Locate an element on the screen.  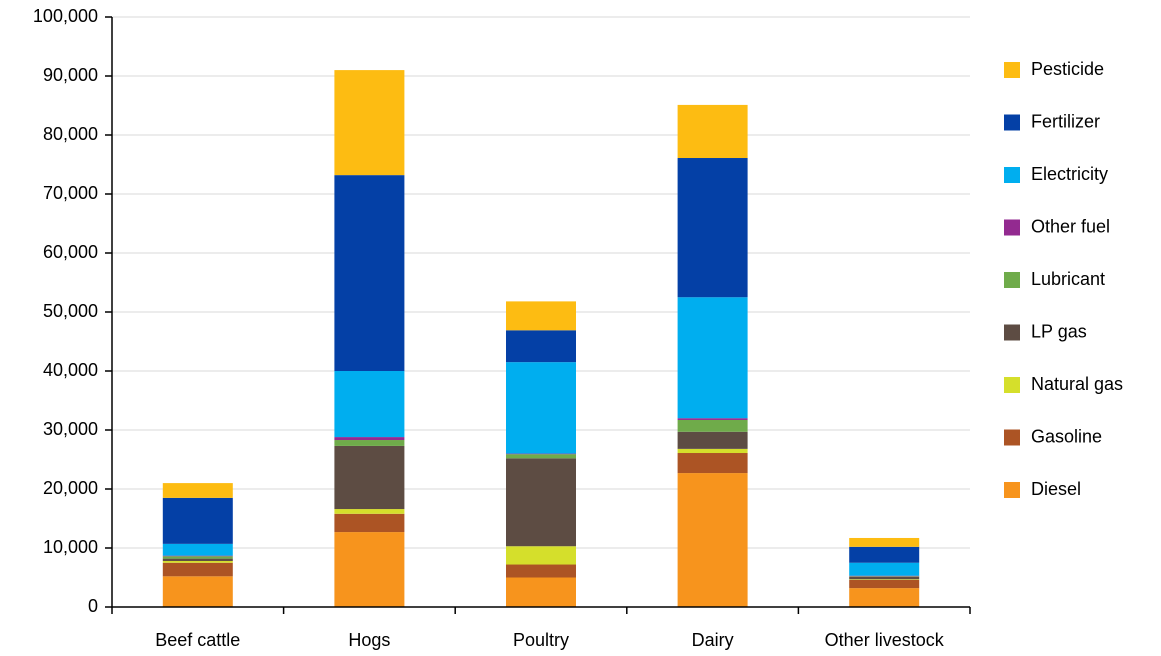
y-tick-label: 10,000 is located at coordinates (70, 547).